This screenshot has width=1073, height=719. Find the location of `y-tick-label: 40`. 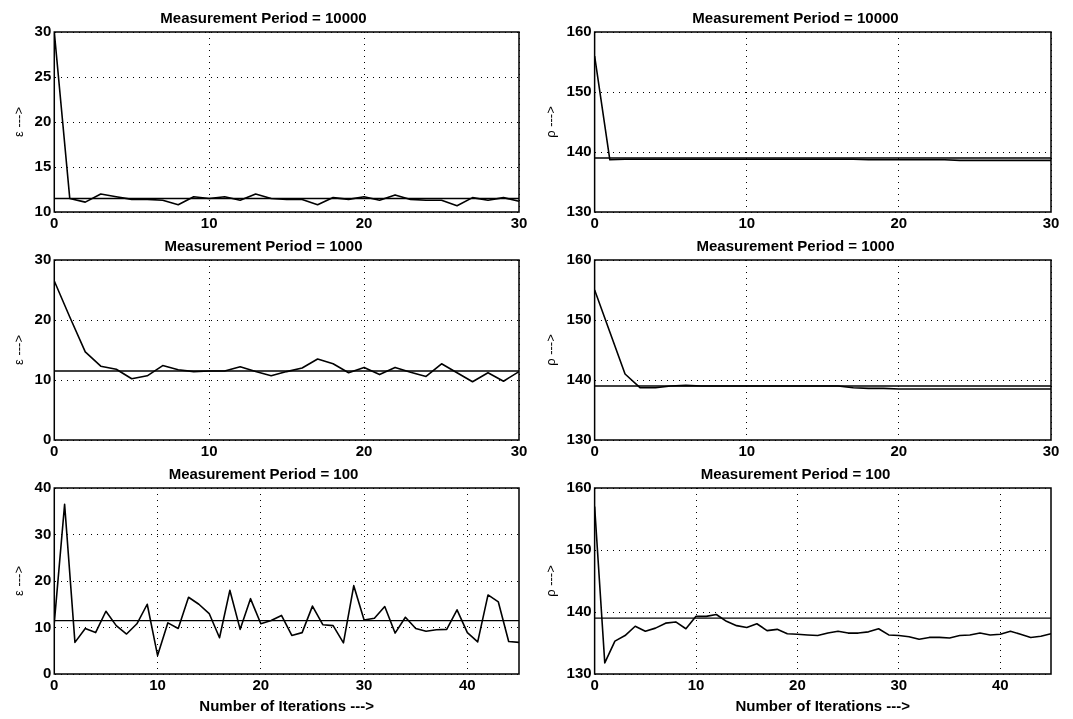

y-tick-label: 40 is located at coordinates (43, 487).